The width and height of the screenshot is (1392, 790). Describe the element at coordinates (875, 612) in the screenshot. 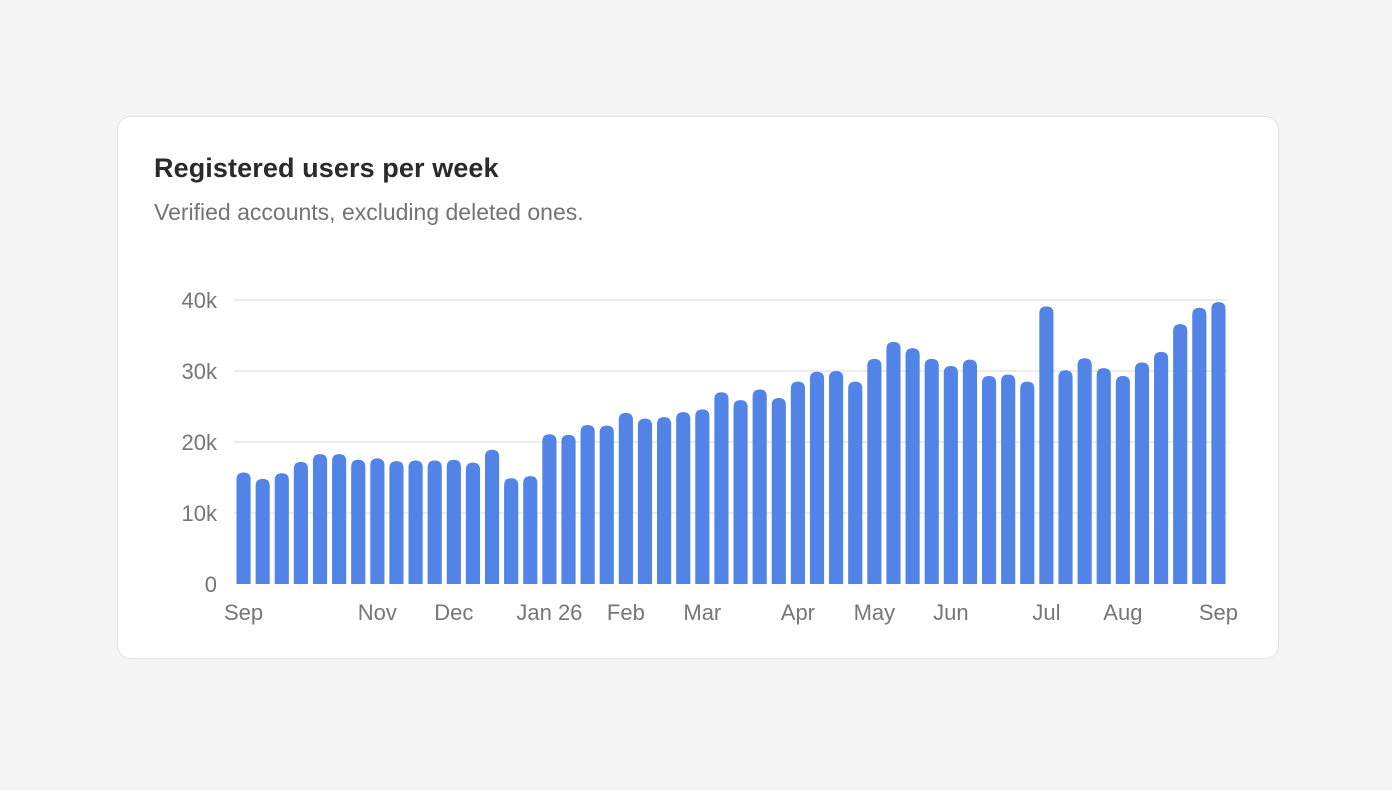

I see `x-tick-label: May` at that location.